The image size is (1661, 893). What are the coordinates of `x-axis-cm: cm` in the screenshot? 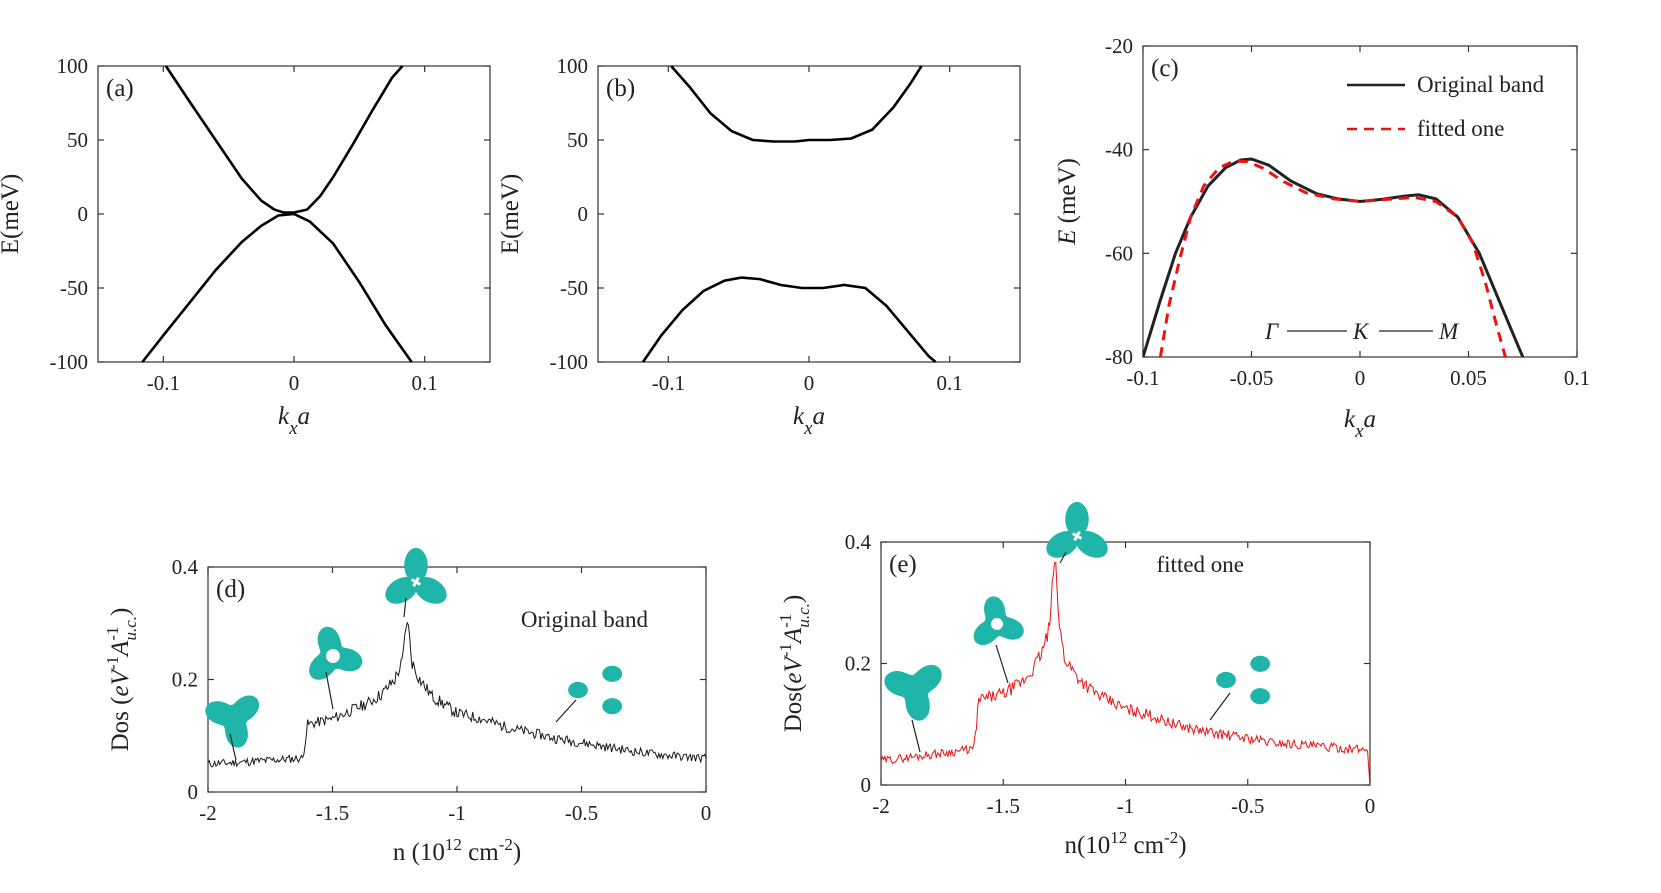 It's located at (1145, 845).